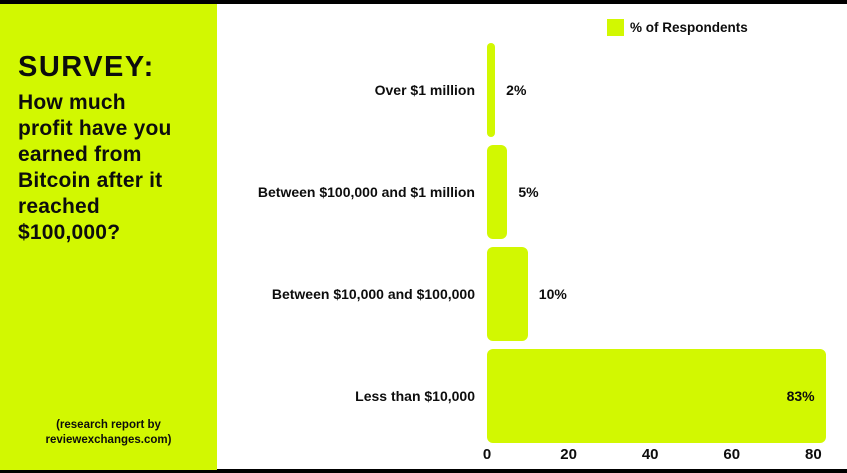  I want to click on category-label: Over $1 million, so click(424, 90).